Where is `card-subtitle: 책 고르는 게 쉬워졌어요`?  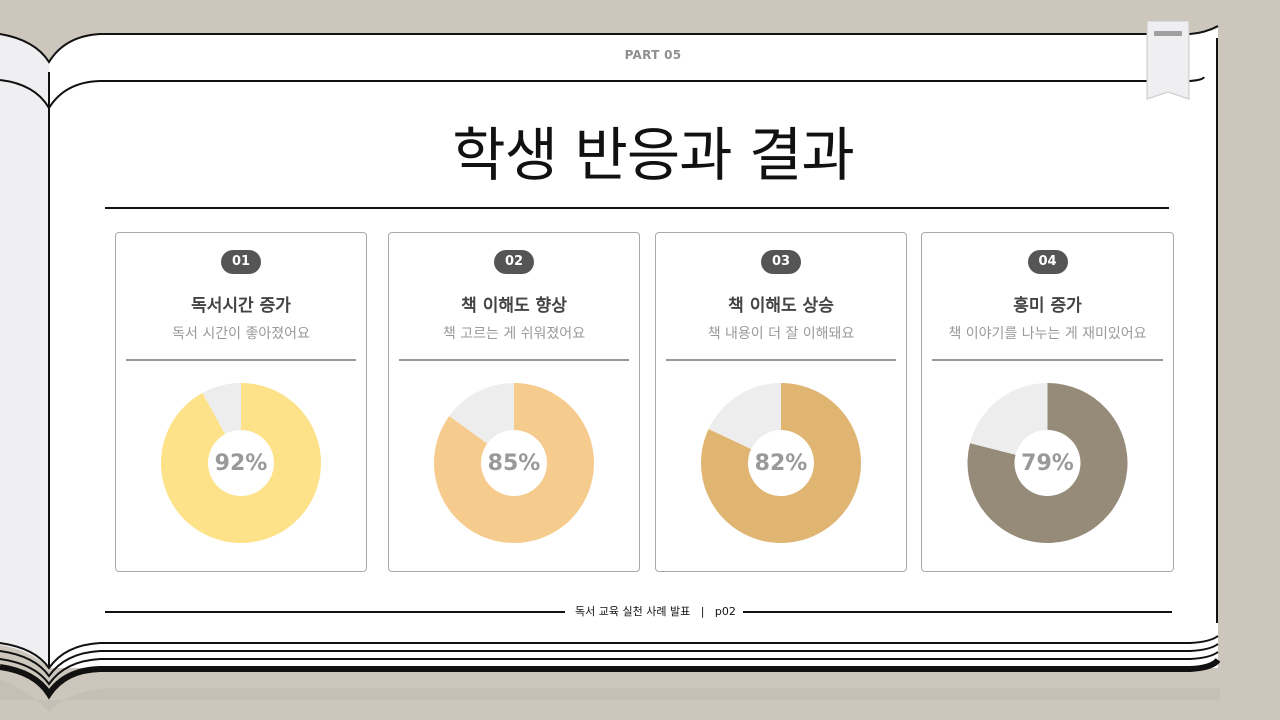 card-subtitle: 책 고르는 게 쉬워졌어요 is located at coordinates (514, 334).